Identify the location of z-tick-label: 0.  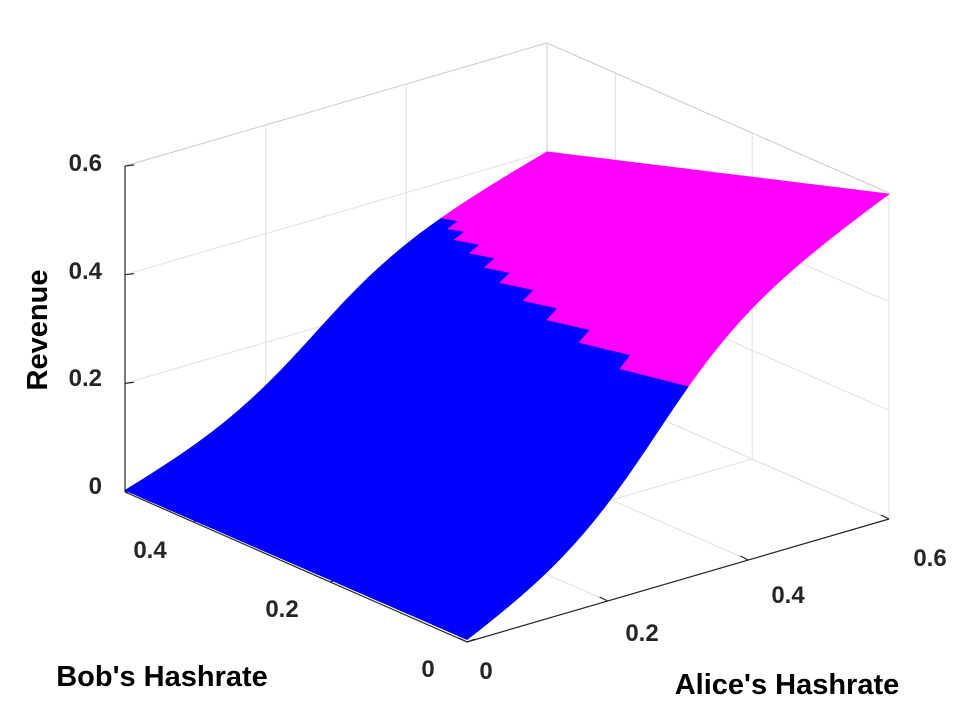
(95, 486).